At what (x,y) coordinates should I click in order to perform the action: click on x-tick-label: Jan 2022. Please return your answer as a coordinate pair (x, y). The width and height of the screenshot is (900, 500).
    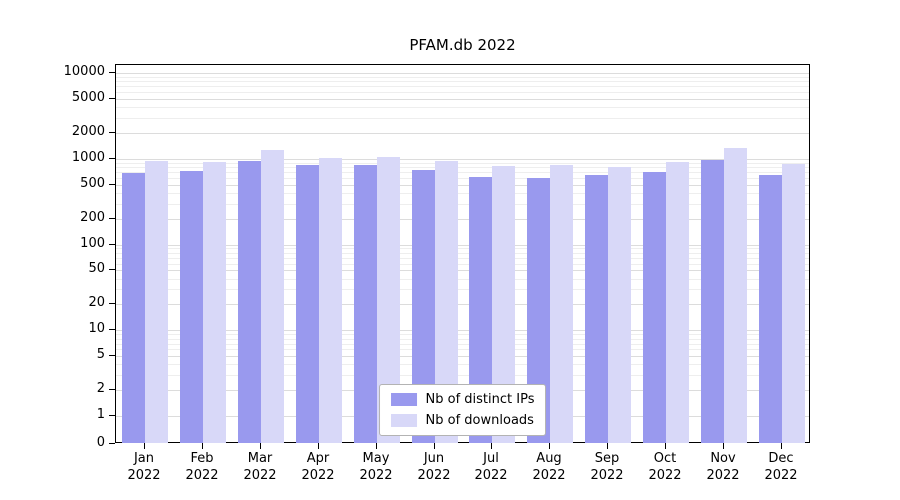
    Looking at the image, I should click on (144, 467).